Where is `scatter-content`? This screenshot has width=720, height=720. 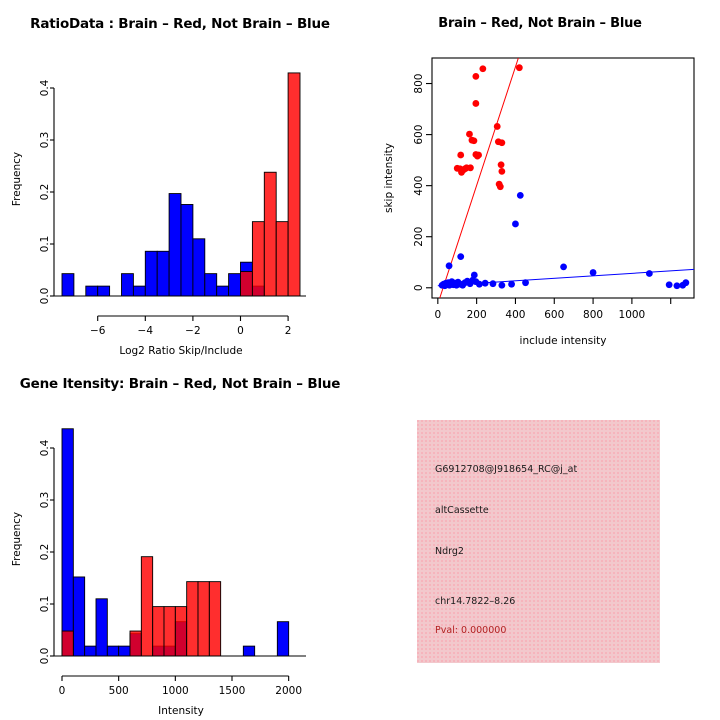
scatter-content is located at coordinates (565, 178).